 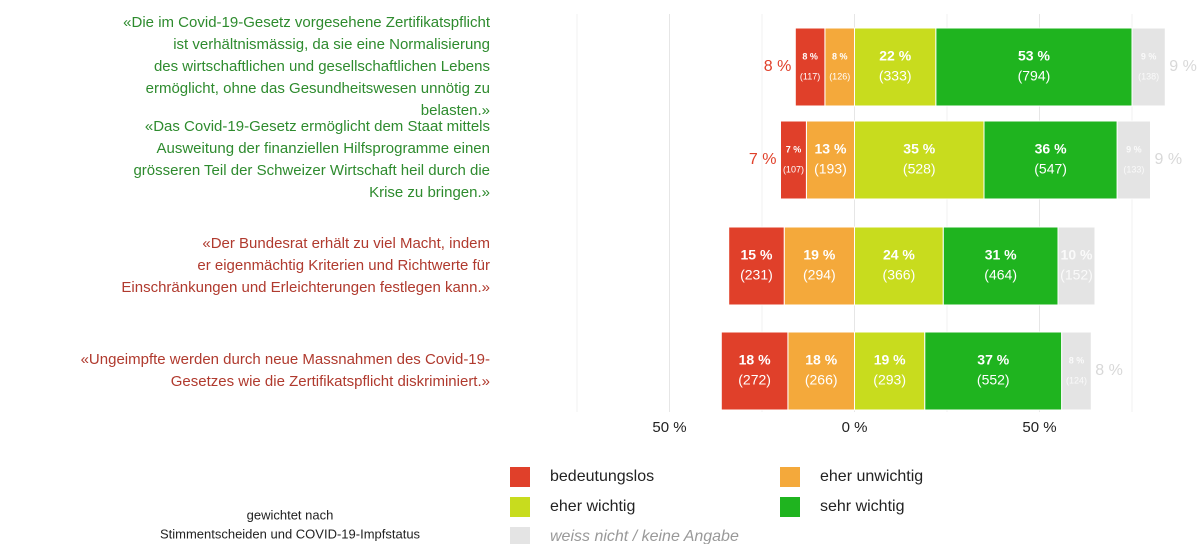 I want to click on legend-label: eher unwichtig, so click(x=871, y=476).